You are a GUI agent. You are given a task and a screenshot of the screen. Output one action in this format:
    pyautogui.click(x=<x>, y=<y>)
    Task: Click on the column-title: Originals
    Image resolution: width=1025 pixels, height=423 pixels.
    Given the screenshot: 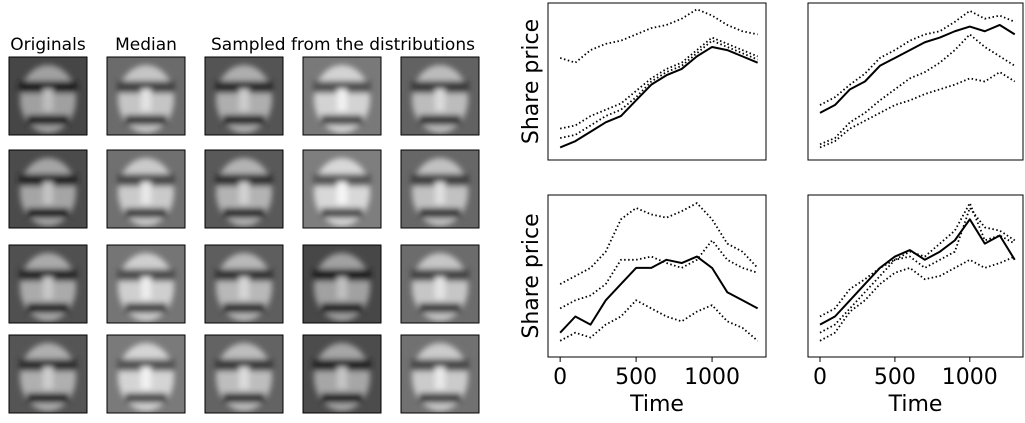 What is the action you would take?
    pyautogui.click(x=48, y=45)
    